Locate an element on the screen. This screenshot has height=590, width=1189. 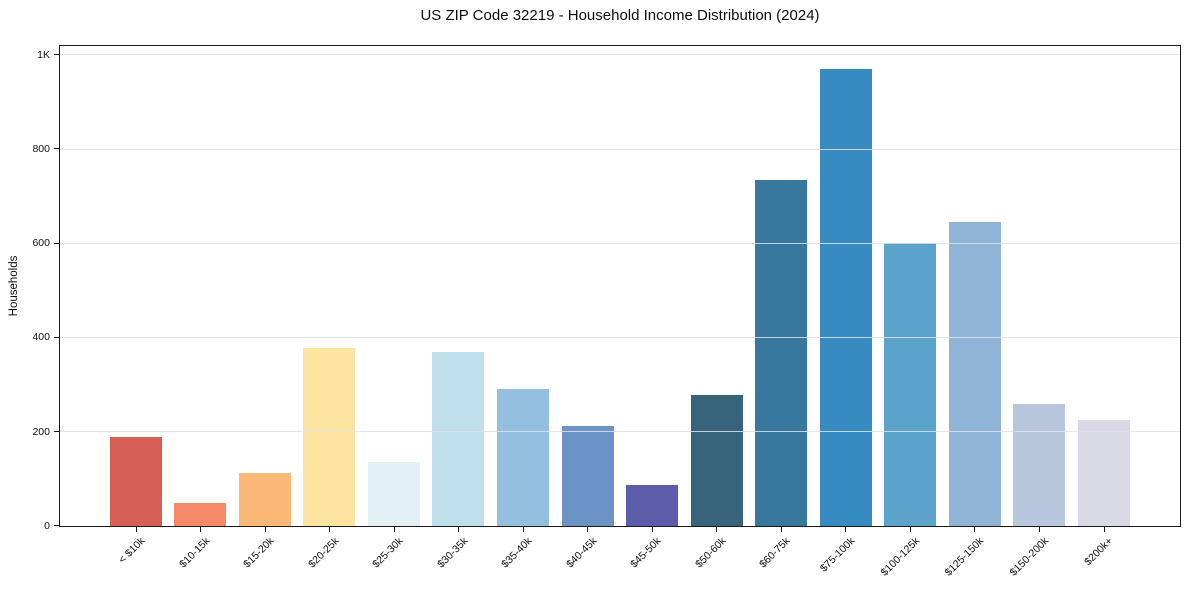
x-tick-label: $200k+ is located at coordinates (1099, 552).